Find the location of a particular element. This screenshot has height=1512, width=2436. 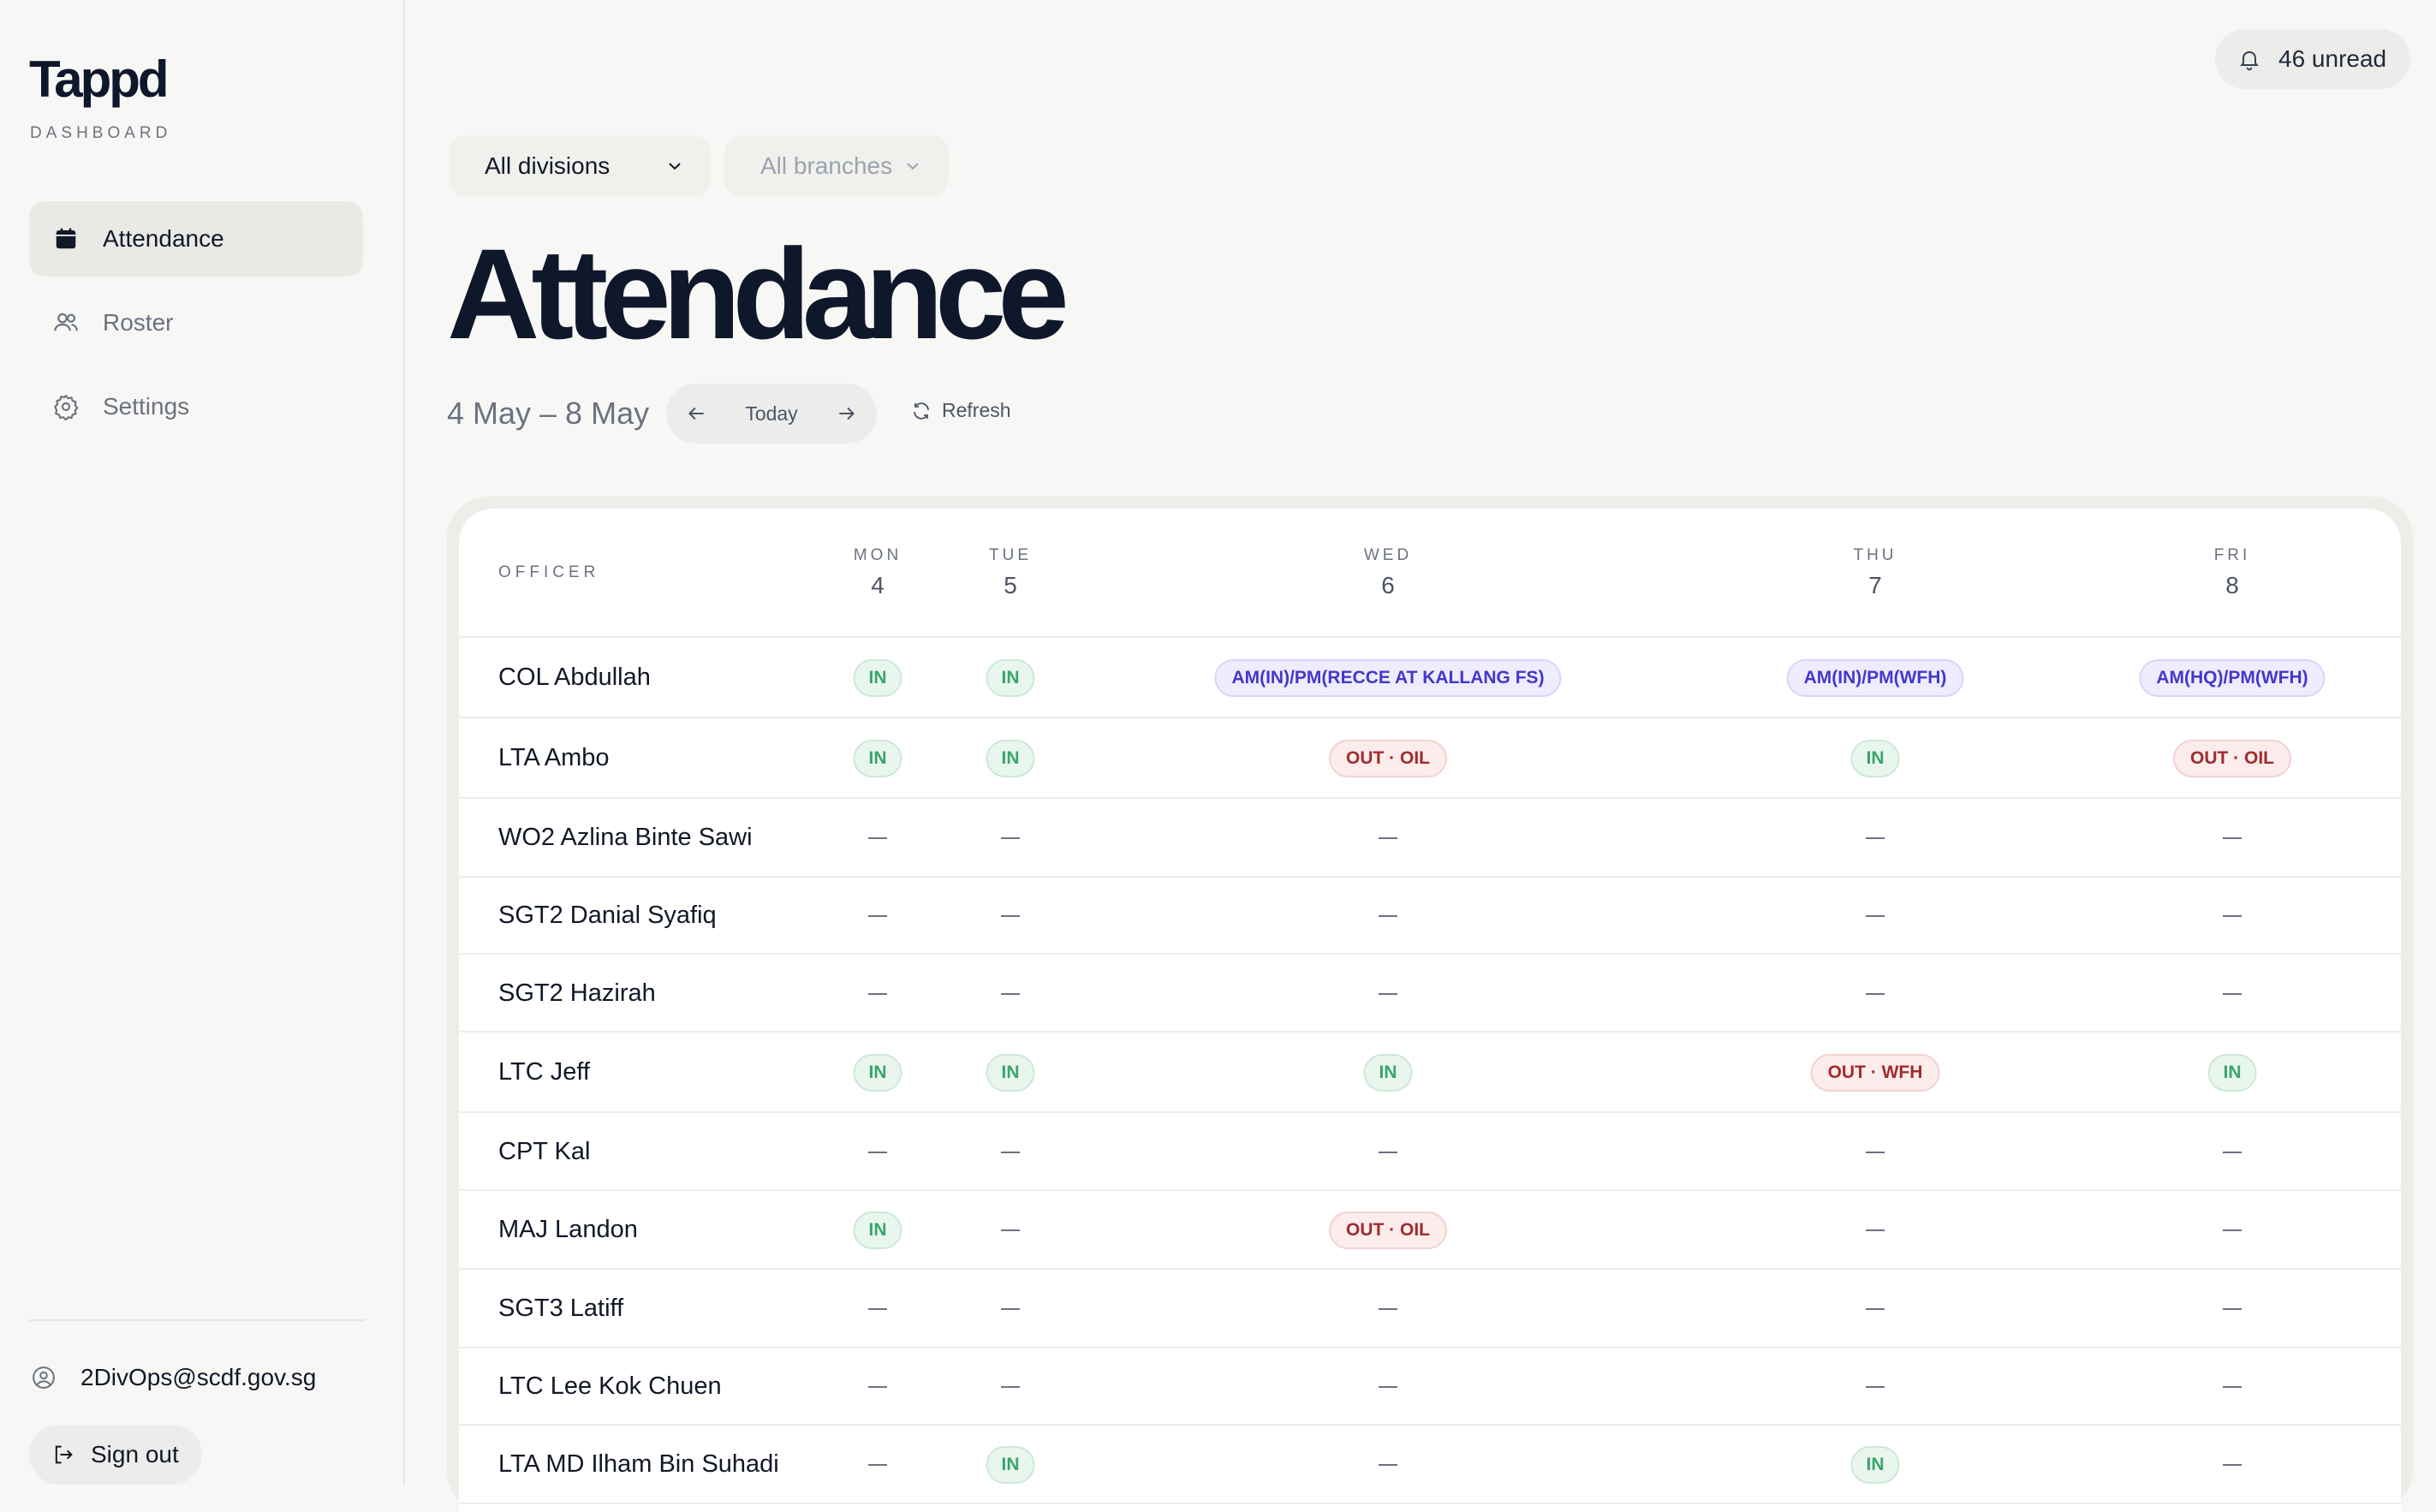

status-badge-out: OUT · OIL is located at coordinates (1388, 758).